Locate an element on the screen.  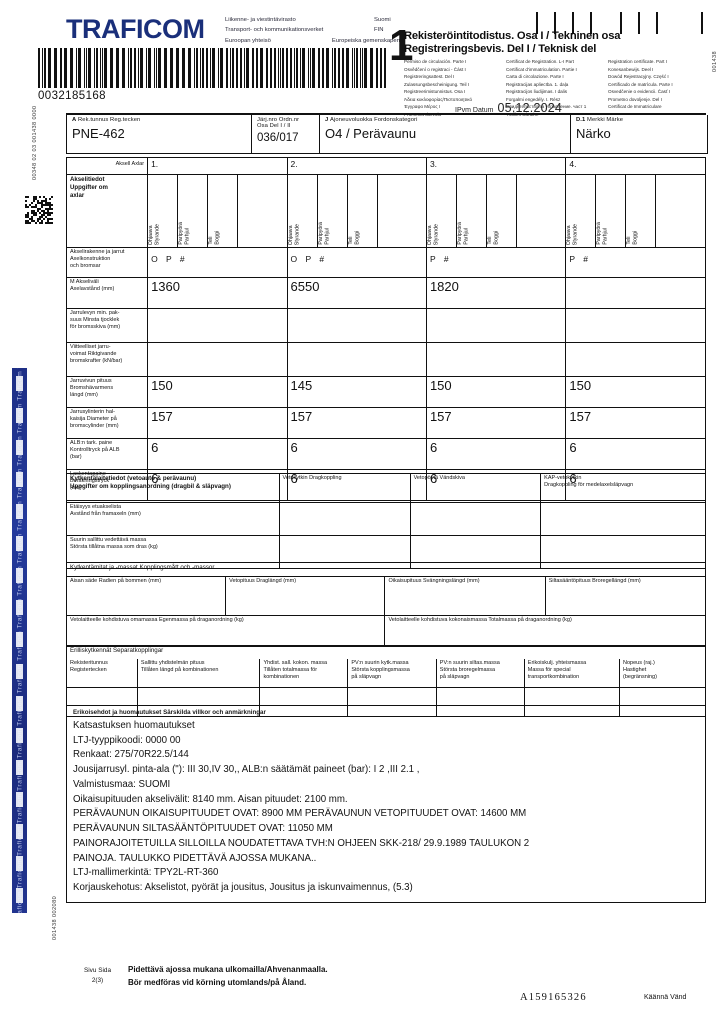
document-id: A159165326 is located at coordinates (553, 997).